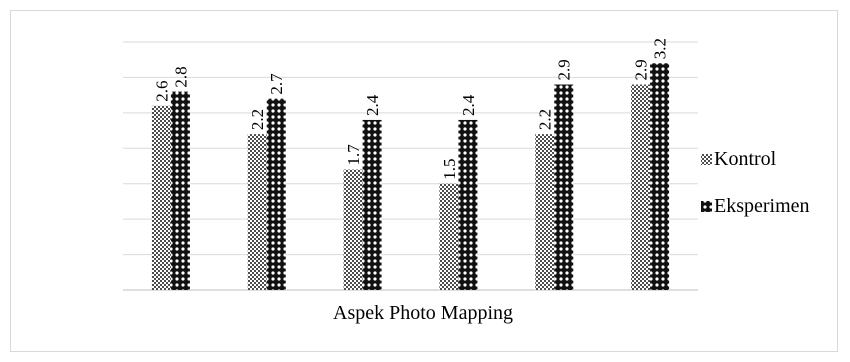 The image size is (850, 362). I want to click on x-axis-title: Aspek Photo Mapping, so click(423, 313).